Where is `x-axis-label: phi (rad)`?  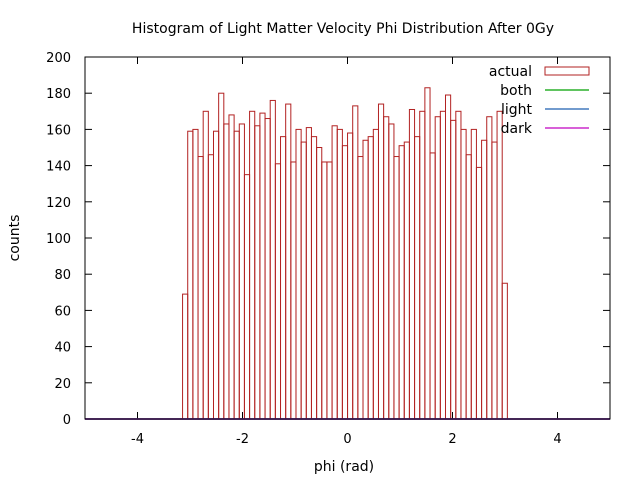
x-axis-label: phi (rad) is located at coordinates (344, 467).